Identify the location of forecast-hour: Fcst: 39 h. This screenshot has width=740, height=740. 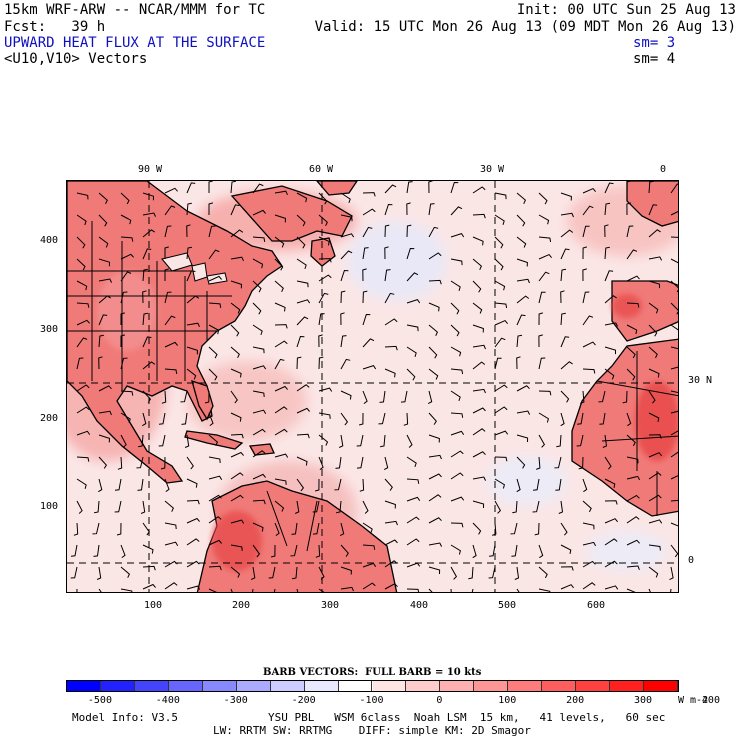
(55, 27).